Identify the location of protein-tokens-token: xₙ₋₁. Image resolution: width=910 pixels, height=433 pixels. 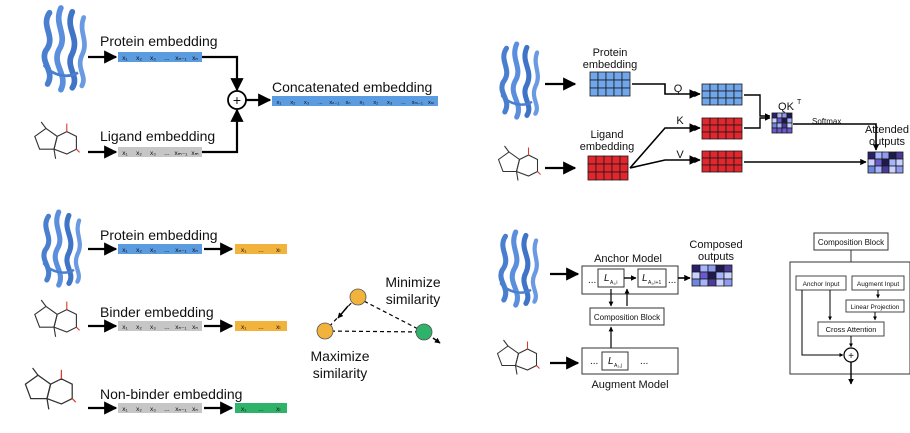
(181, 250).